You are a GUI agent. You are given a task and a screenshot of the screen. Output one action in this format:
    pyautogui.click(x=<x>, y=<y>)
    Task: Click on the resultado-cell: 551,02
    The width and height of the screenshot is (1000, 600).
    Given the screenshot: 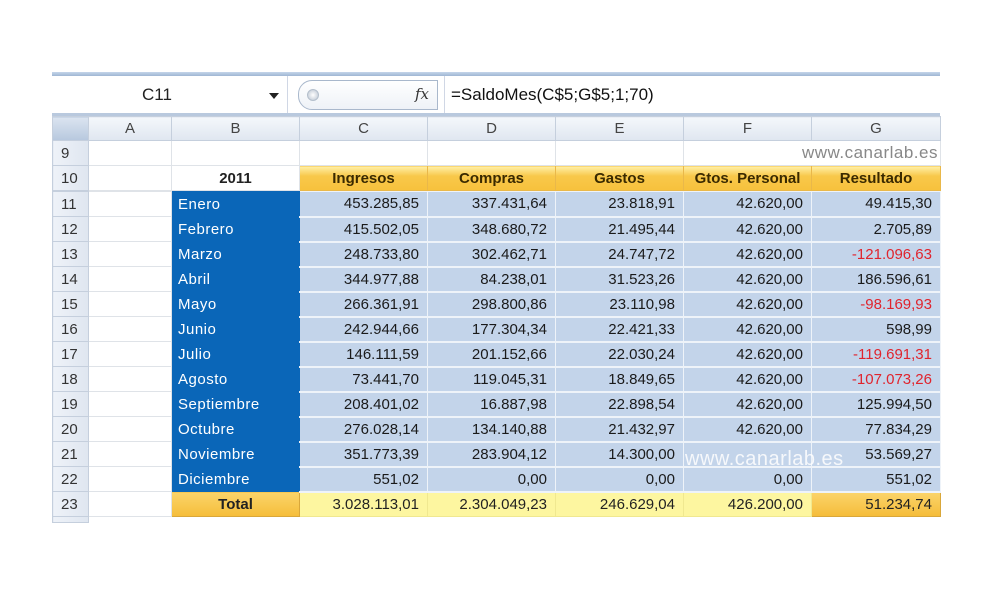 What is the action you would take?
    pyautogui.click(x=876, y=479)
    